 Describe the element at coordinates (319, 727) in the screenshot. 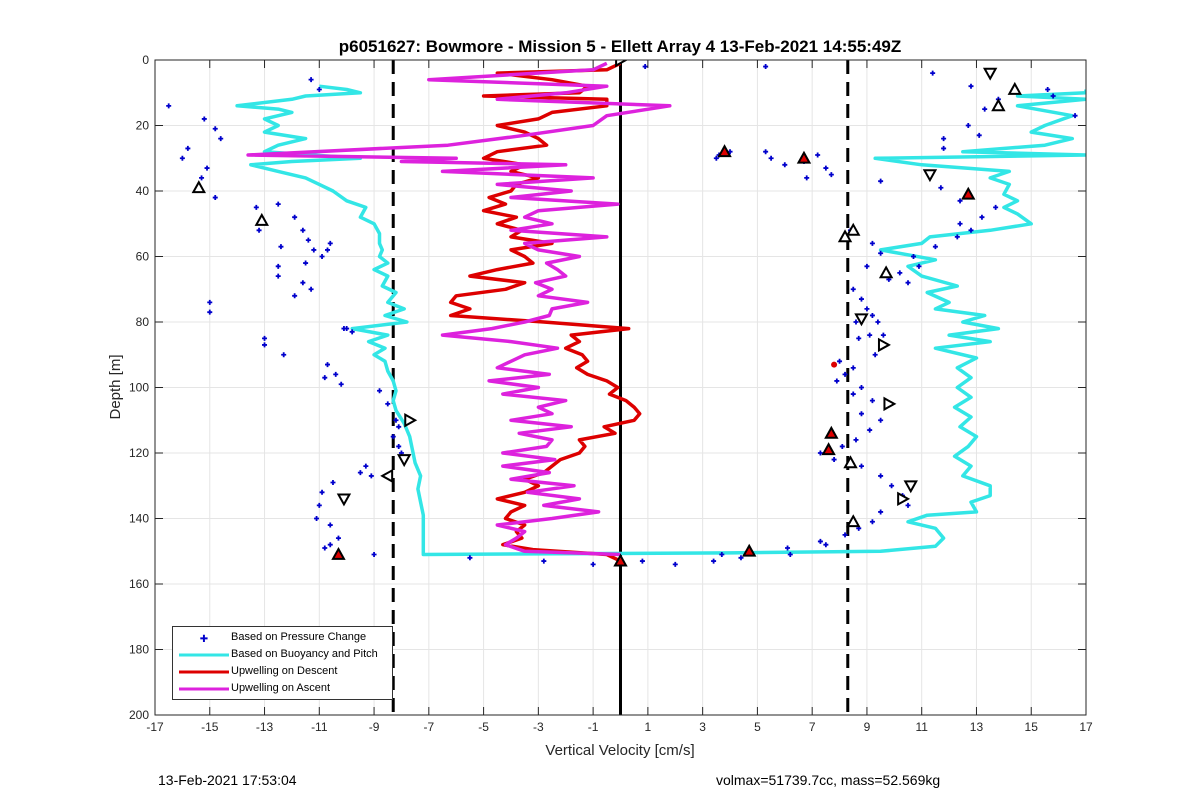

I see `x-tick-label: -11` at that location.